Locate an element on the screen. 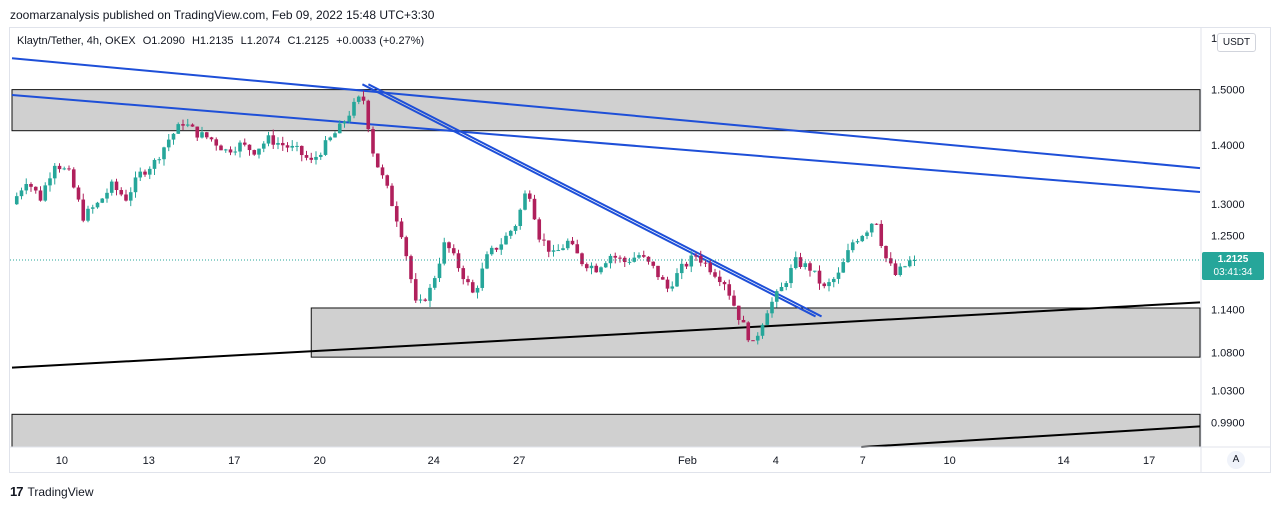 The image size is (1280, 509). brand-name: TradingView is located at coordinates (60, 491).